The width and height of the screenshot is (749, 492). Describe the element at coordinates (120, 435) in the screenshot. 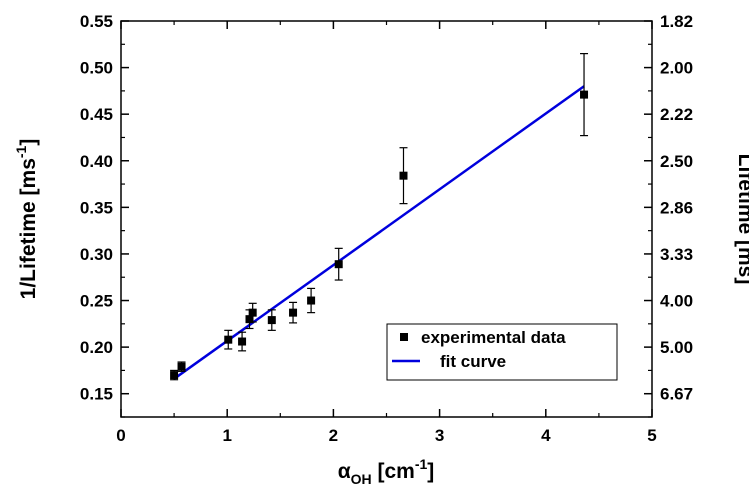

I see `x-tick-label: 0` at that location.